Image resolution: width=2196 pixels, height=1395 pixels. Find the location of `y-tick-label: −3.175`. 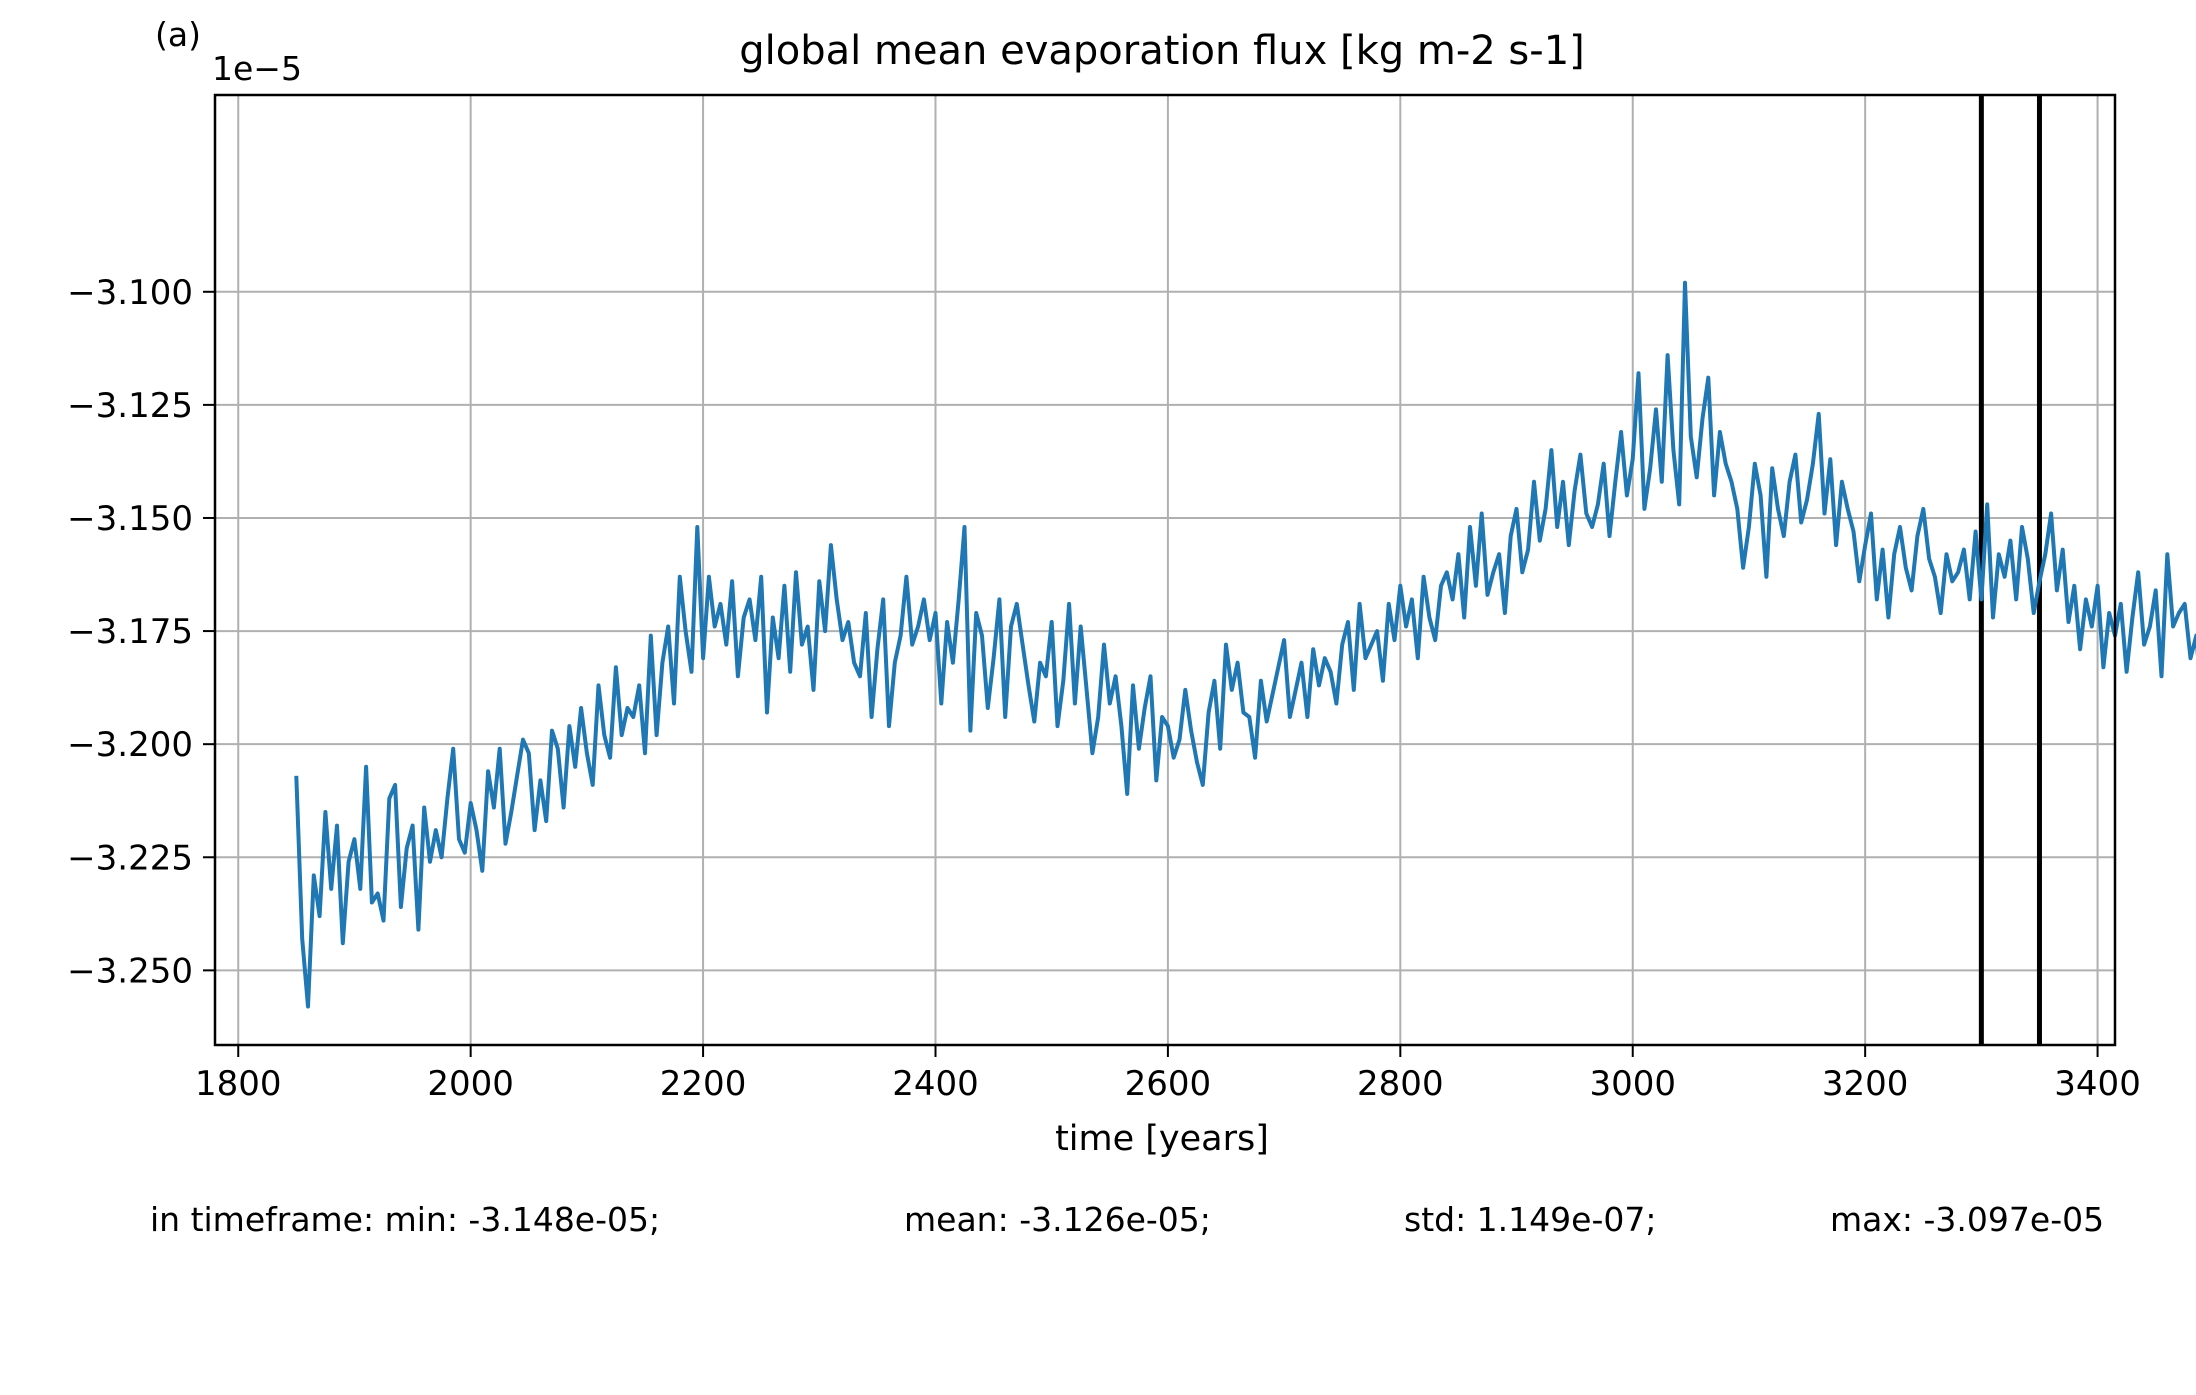

y-tick-label: −3.175 is located at coordinates (130, 632).